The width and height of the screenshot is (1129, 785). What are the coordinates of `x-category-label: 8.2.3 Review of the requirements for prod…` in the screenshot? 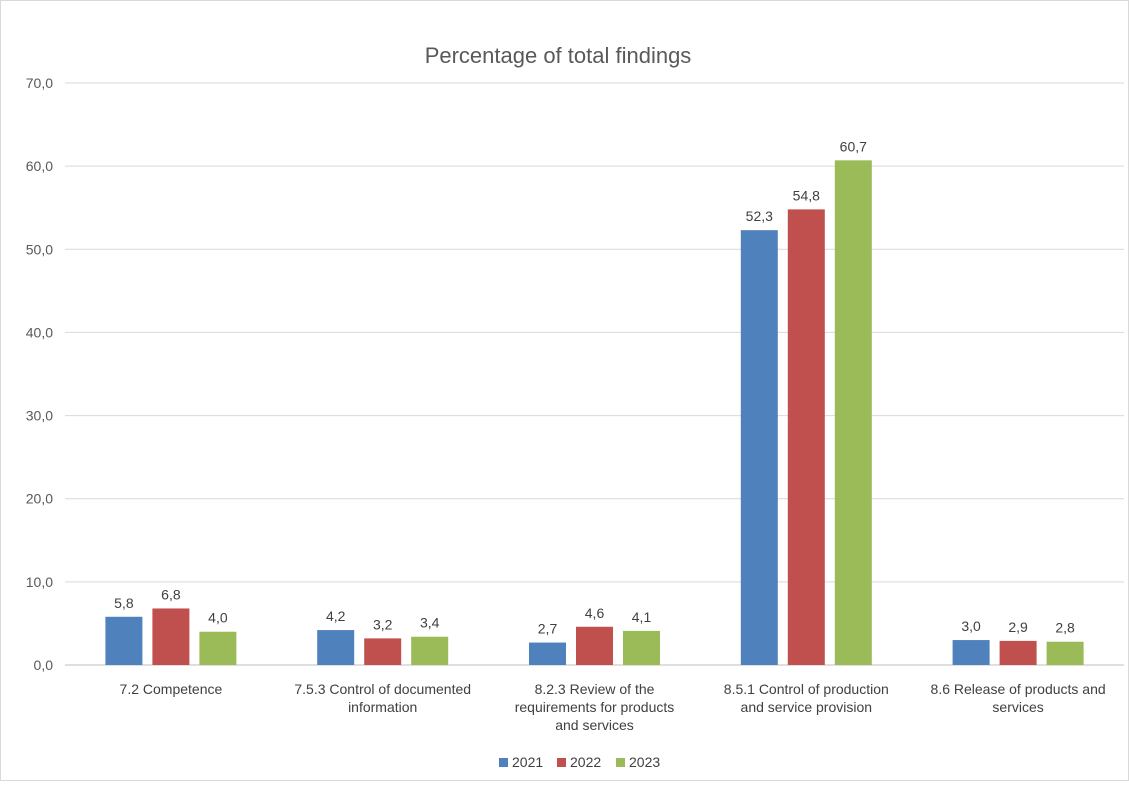 It's located at (595, 707).